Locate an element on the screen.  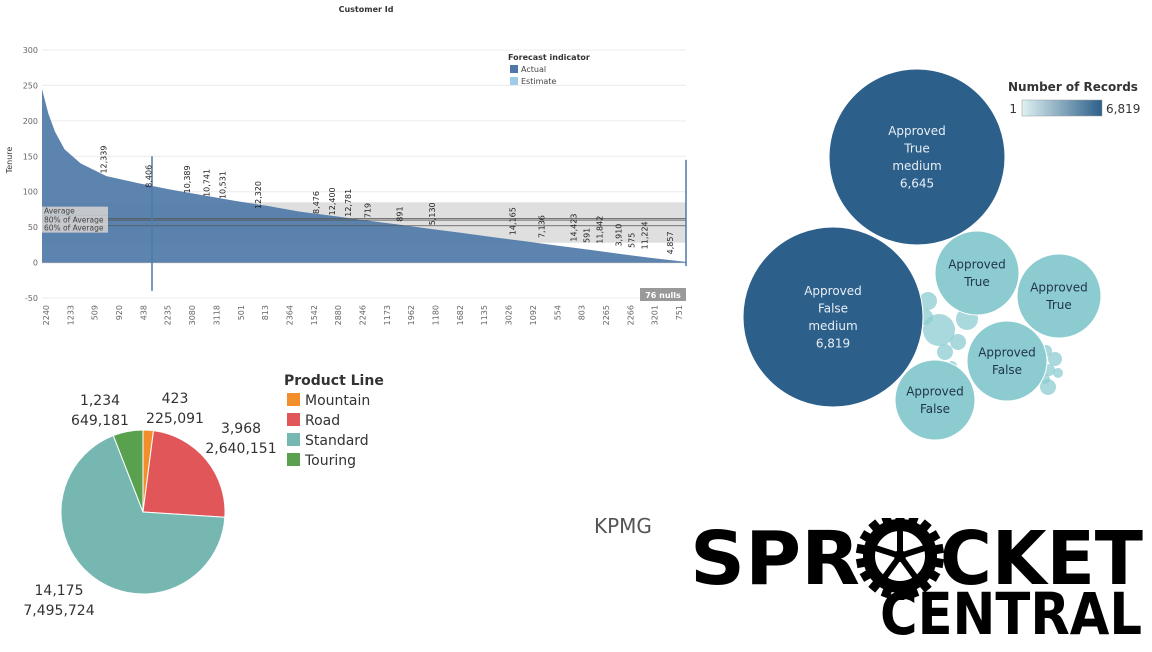
y-tick-label: -50 is located at coordinates (31, 298).